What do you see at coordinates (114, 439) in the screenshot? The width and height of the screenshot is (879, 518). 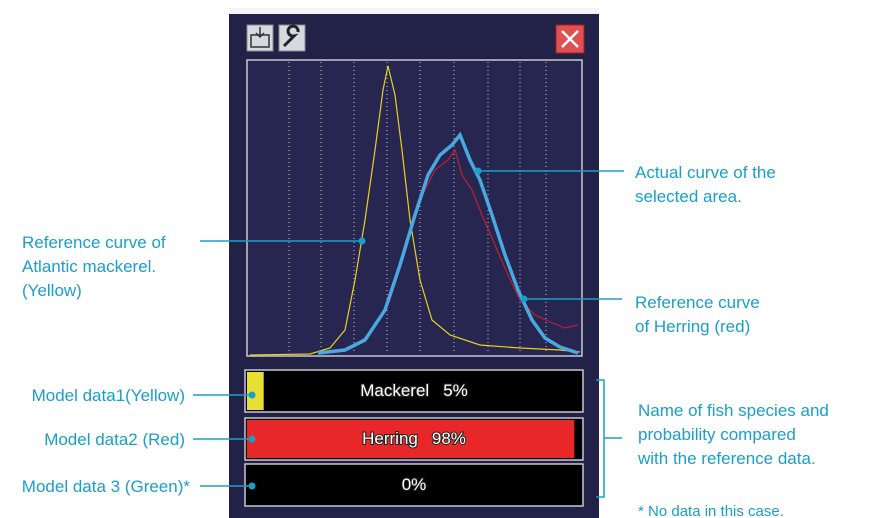 I see `annotation-text: Model data2 (Red)` at bounding box center [114, 439].